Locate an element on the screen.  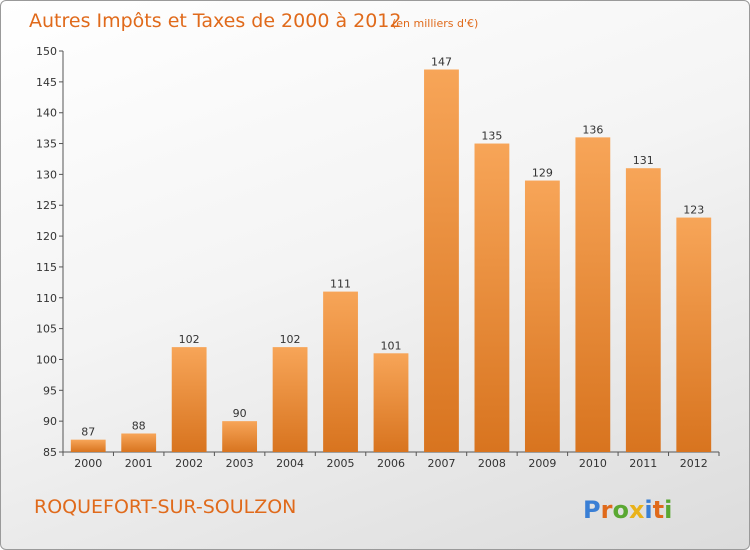
x-tick-label: 2010 is located at coordinates (593, 463).